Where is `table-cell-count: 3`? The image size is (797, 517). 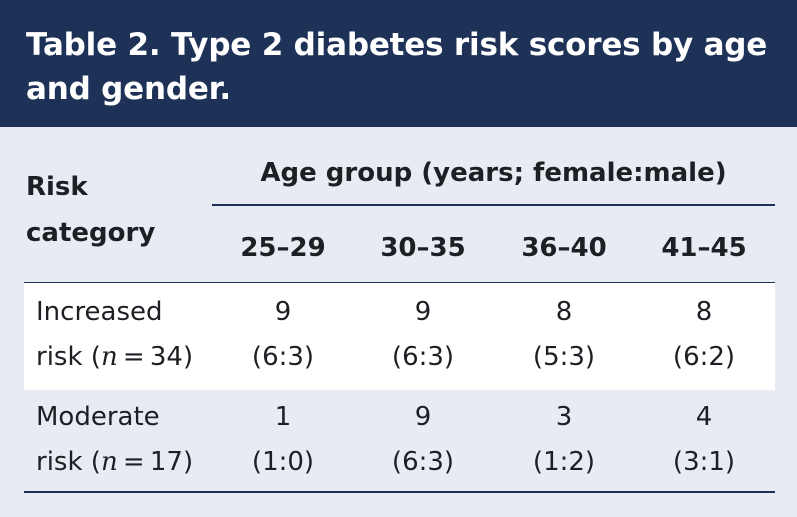 table-cell-count: 3 is located at coordinates (564, 417).